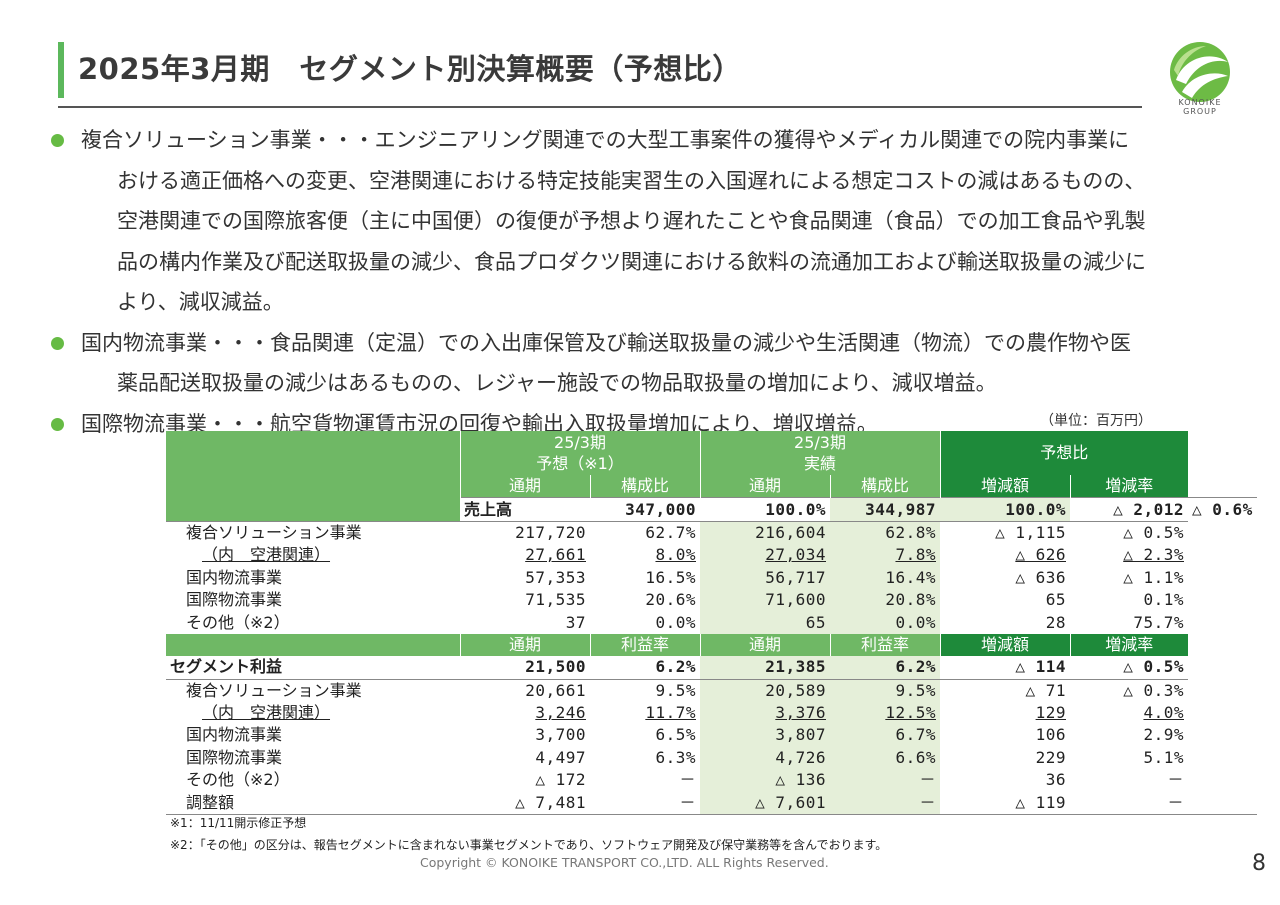  What do you see at coordinates (711, 758) in the screenshot?
I see `table-row: 国際物流事業 4,497 6.3% 4,726 6.6% 229 5.1%` at bounding box center [711, 758].